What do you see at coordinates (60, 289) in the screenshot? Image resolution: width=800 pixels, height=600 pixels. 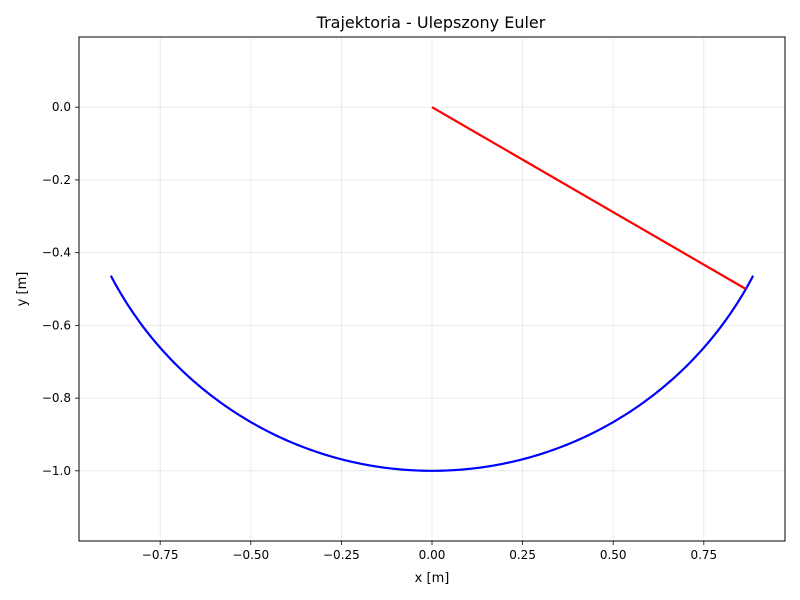 I see `y-ticks: 0.0 −0.2 −0.4 −0.6 −0.8 −1.0` at bounding box center [60, 289].